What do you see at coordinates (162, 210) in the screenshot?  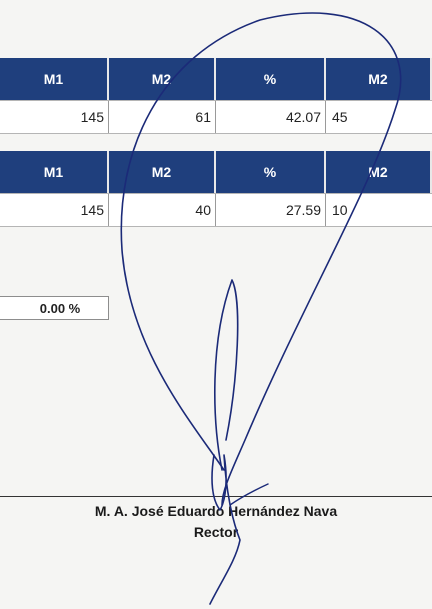 I see `cell-m2: 40` at bounding box center [162, 210].